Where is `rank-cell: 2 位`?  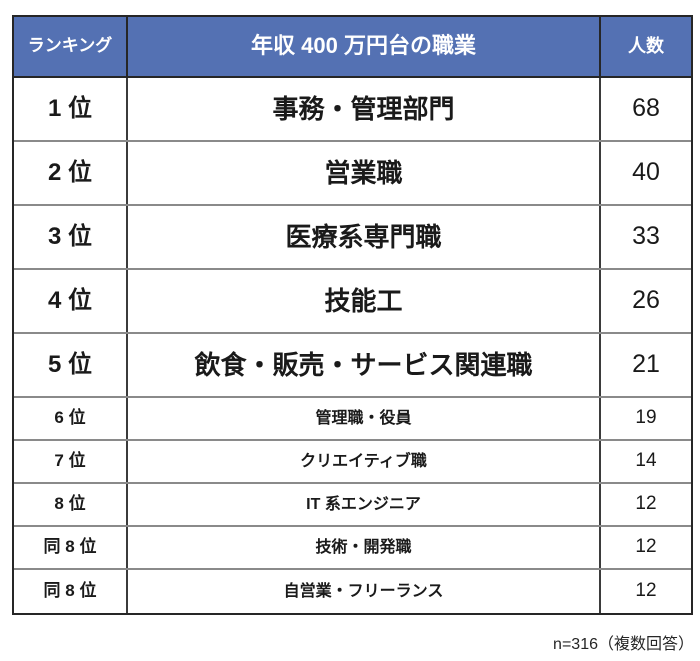
rank-cell: 2 位 is located at coordinates (71, 173).